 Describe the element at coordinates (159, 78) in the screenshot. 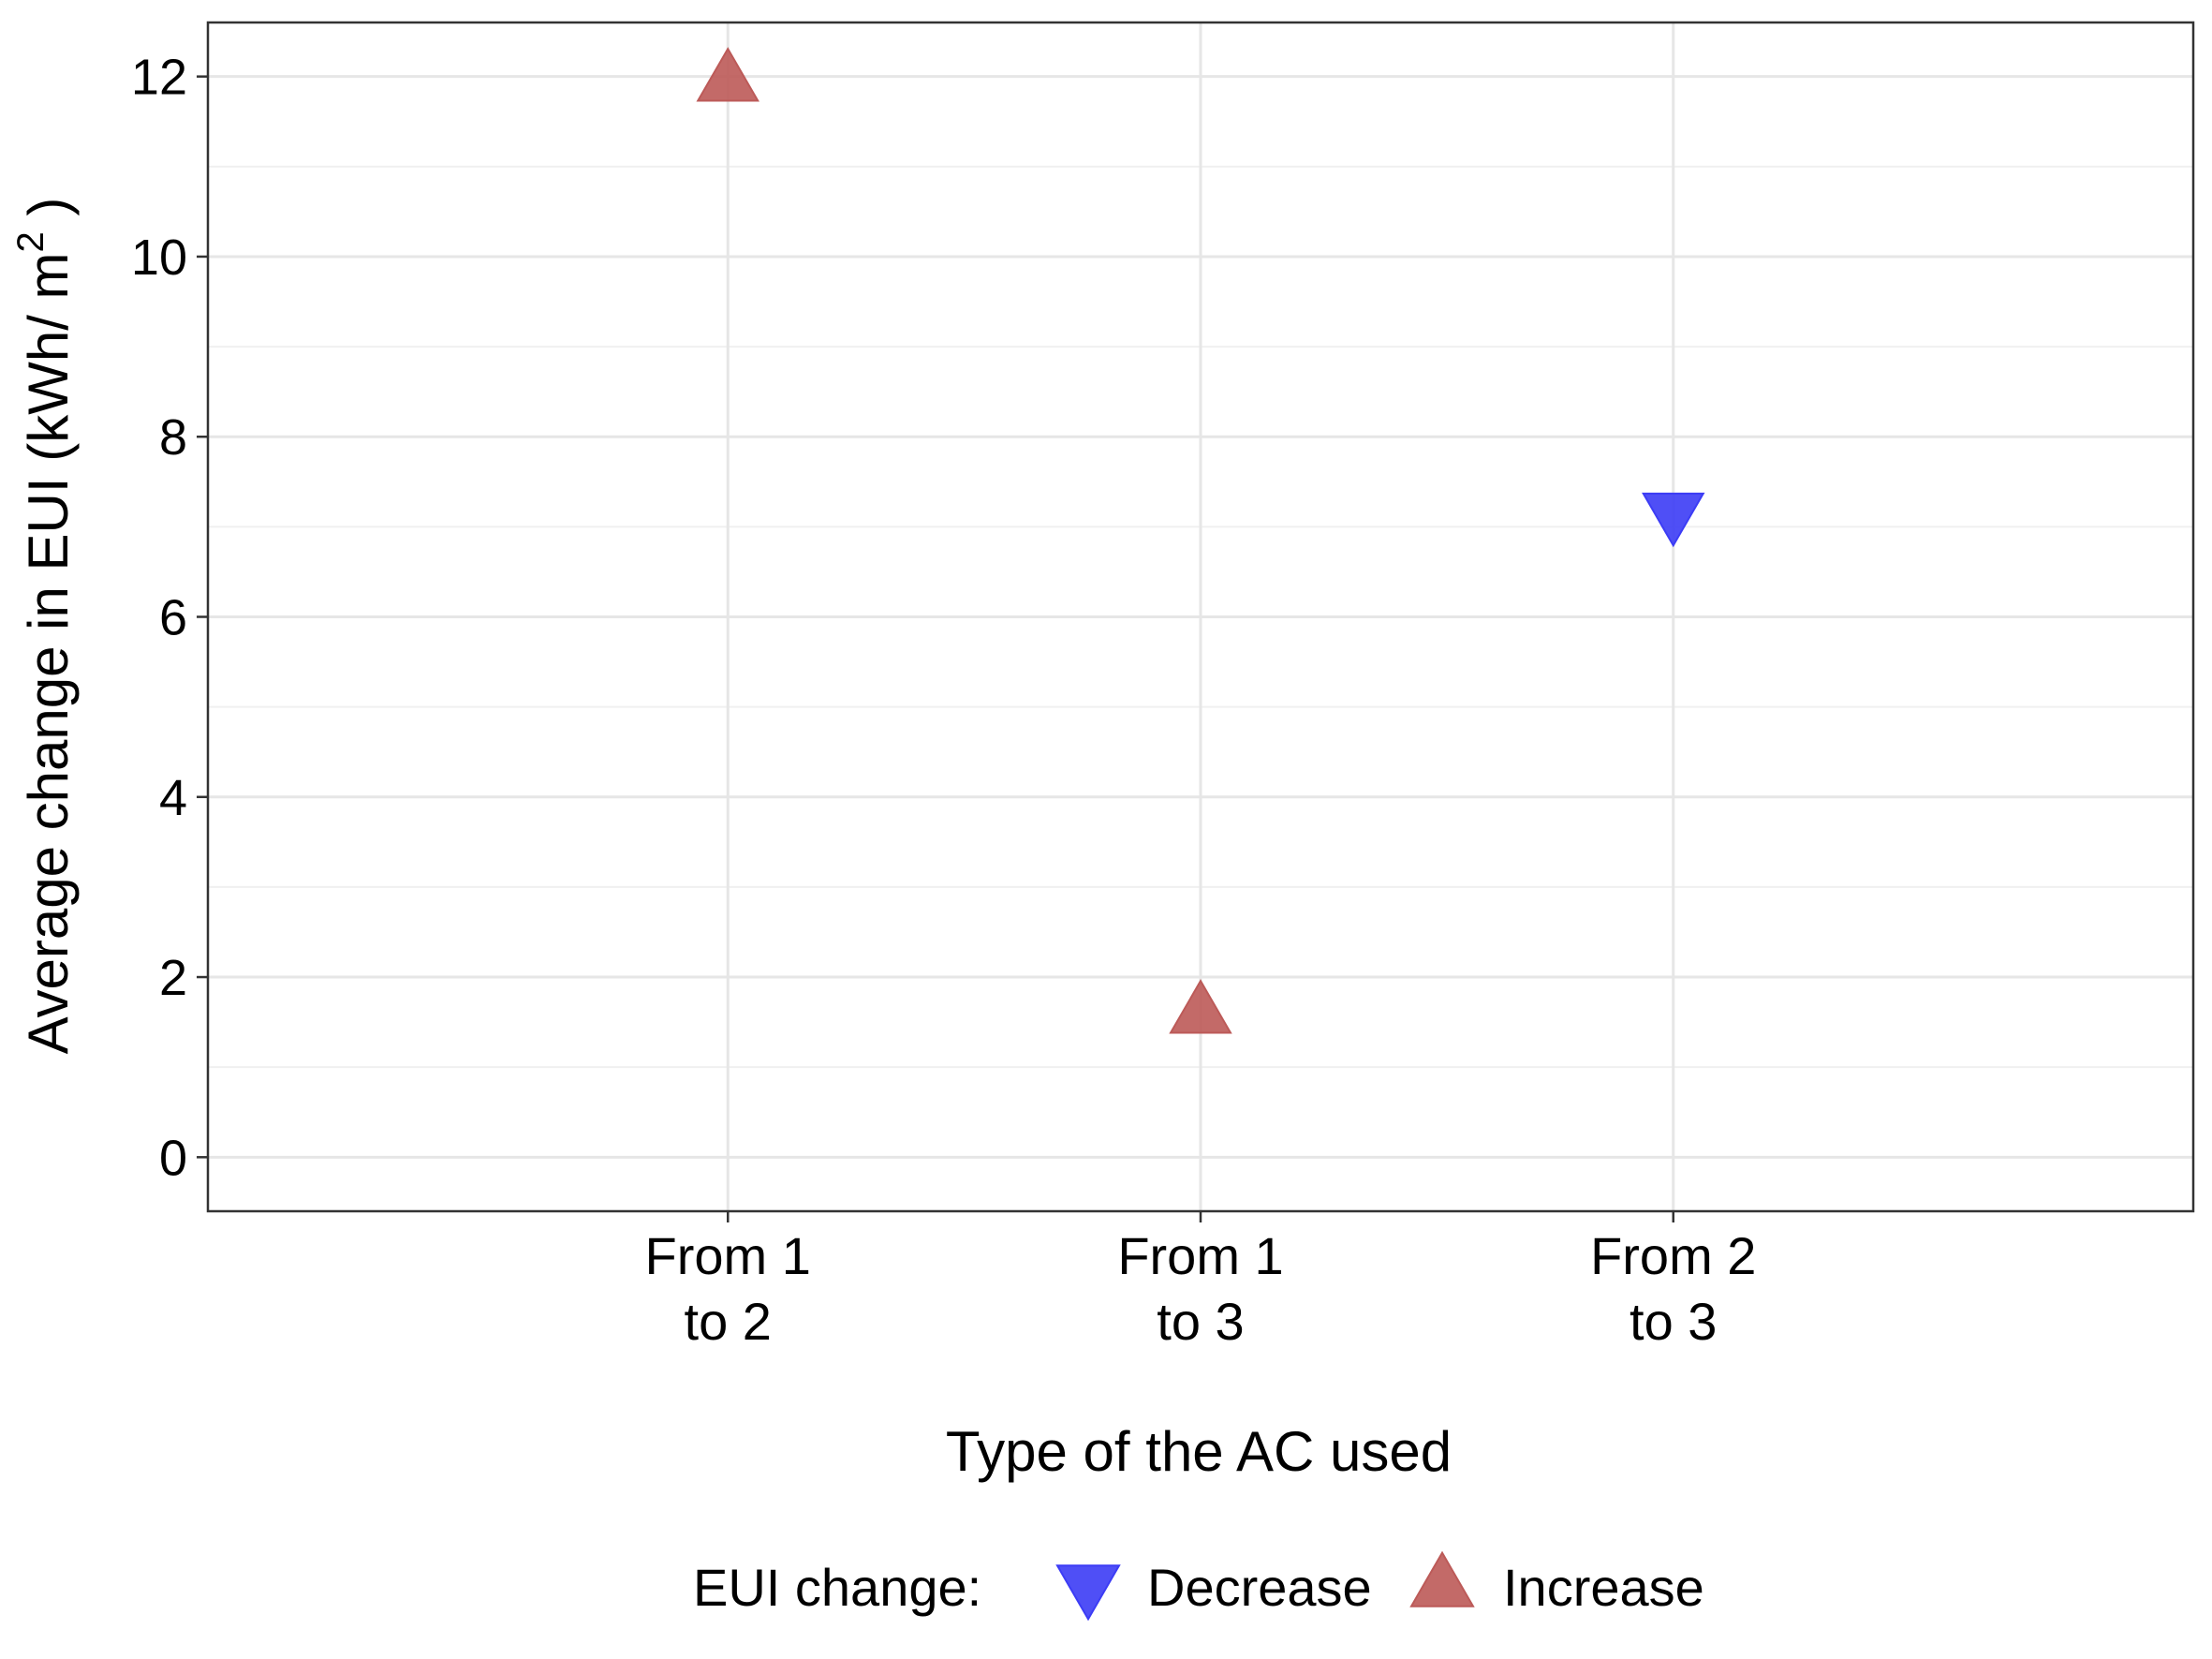

I see `y-tick-label: 12` at that location.